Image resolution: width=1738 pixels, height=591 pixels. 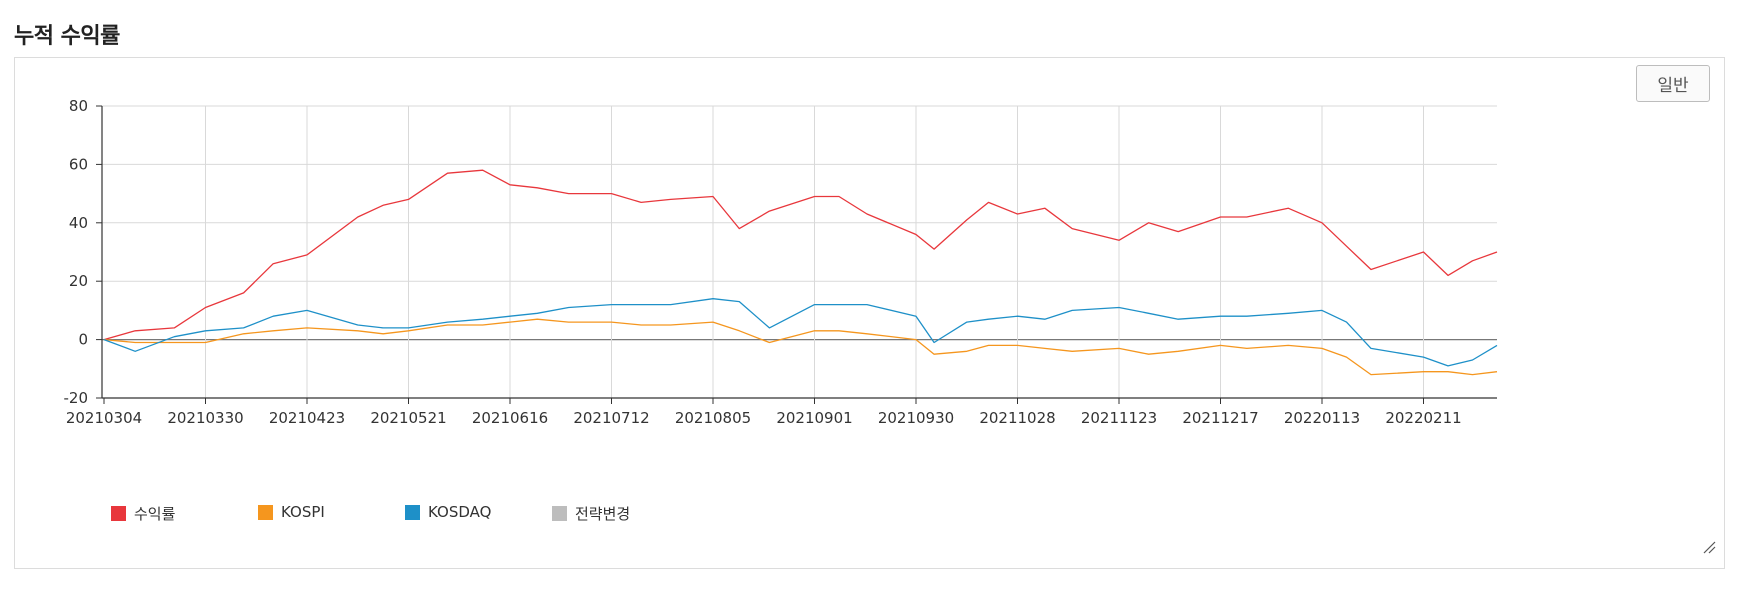 I want to click on series-line-kosdaq, so click(x=800, y=332).